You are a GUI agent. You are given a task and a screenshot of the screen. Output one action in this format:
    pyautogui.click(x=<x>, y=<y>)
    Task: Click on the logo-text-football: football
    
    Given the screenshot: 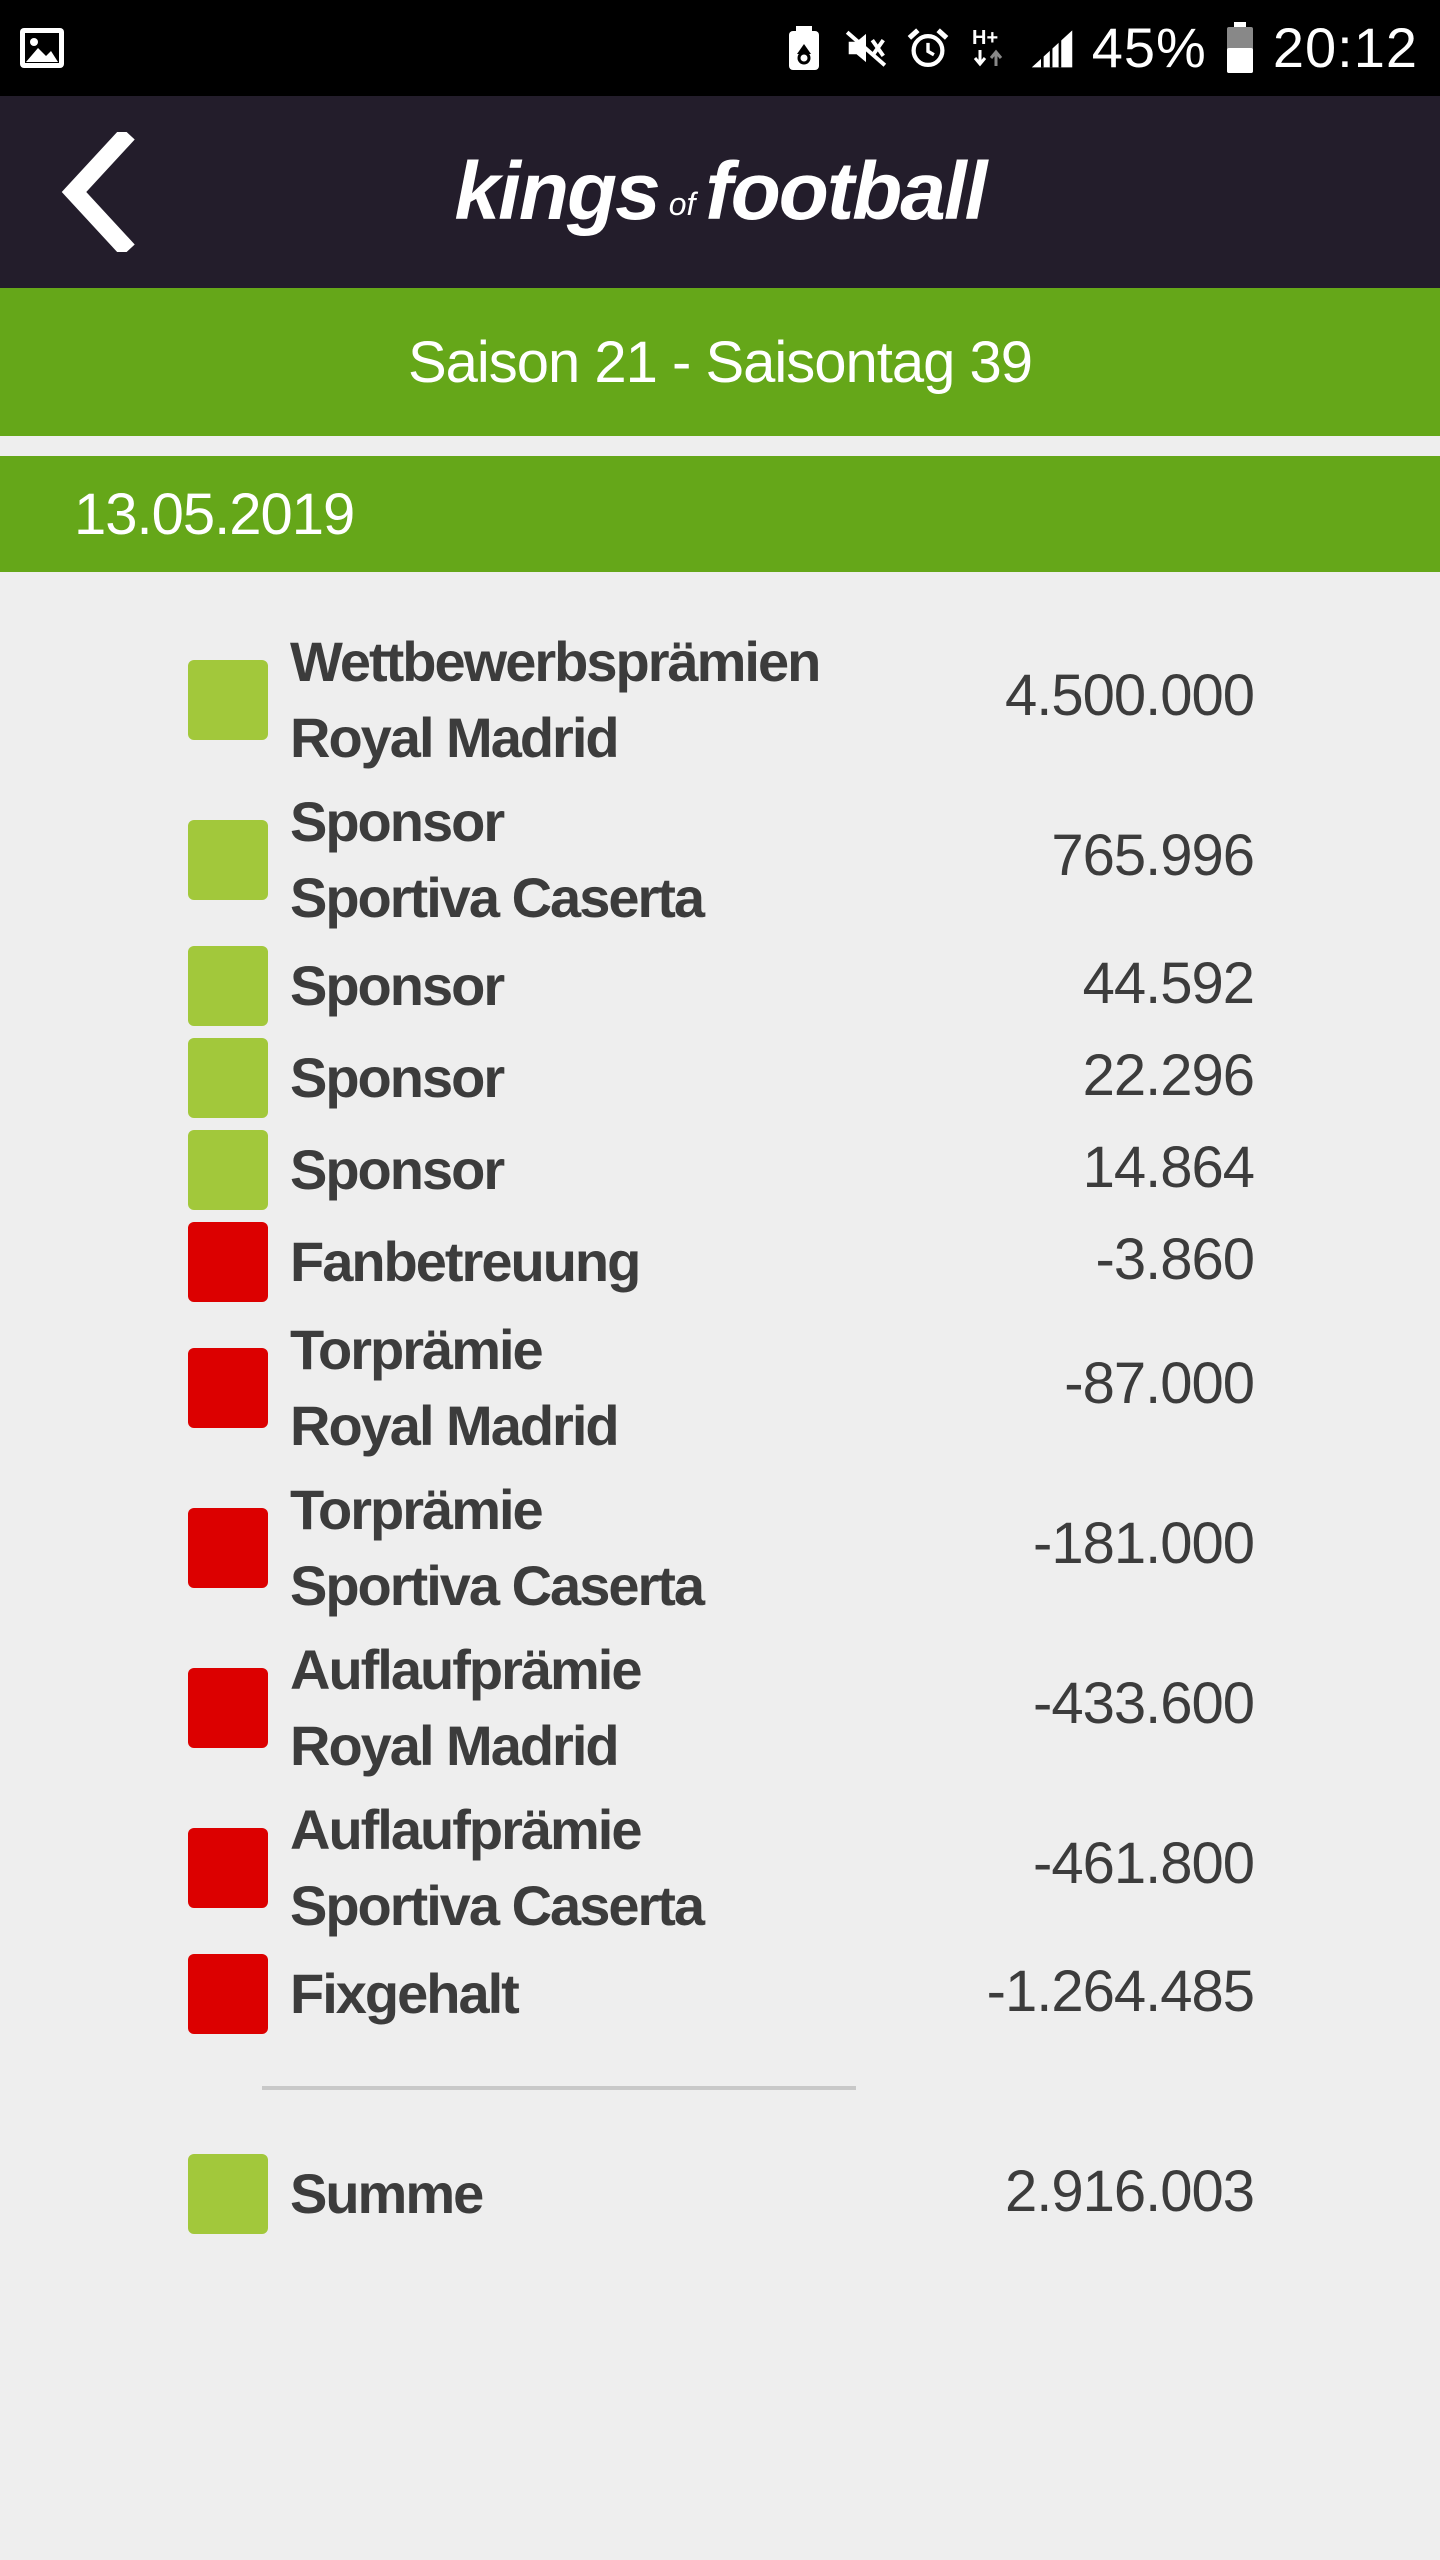 What is the action you would take?
    pyautogui.click(x=846, y=191)
    